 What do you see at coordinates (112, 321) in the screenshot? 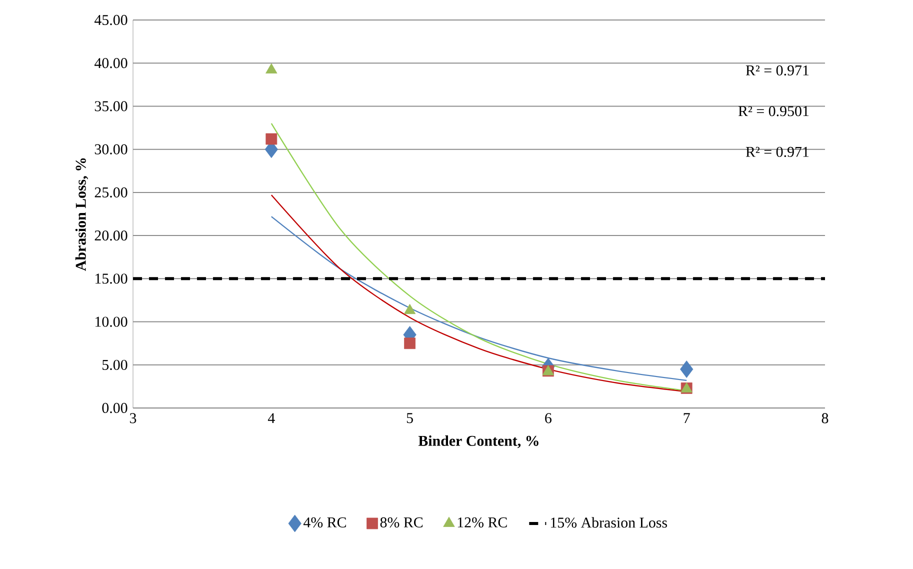
I see `y-tick-label: 10.00` at bounding box center [112, 321].